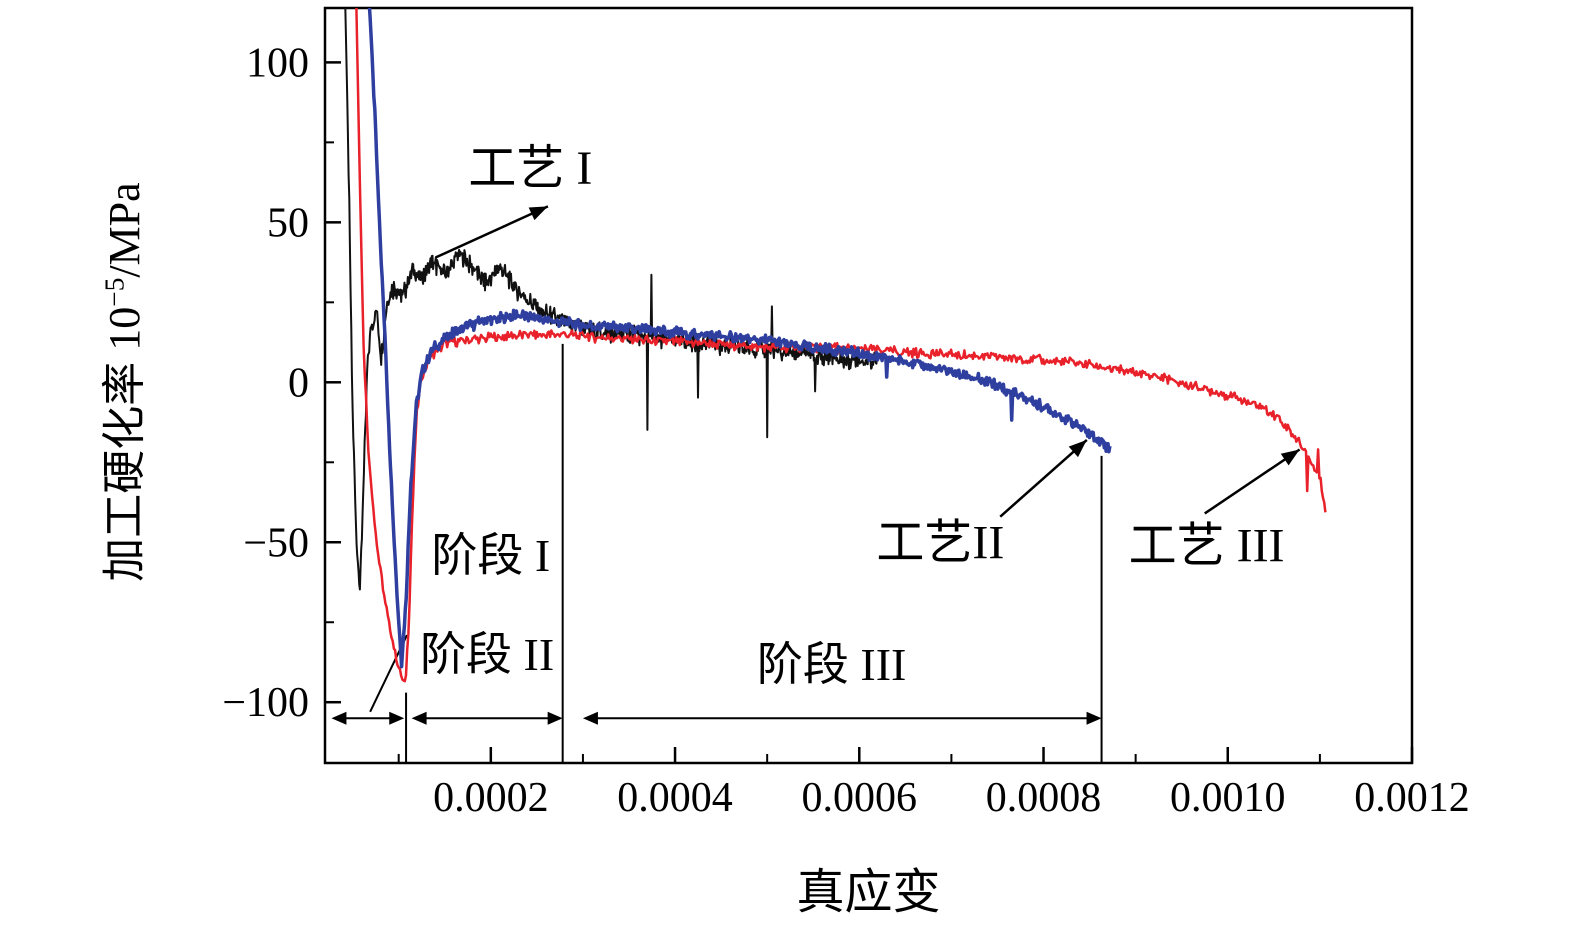 The width and height of the screenshot is (1575, 934). Describe the element at coordinates (1412, 798) in the screenshot. I see `x-tick-label: 0.0012` at that location.